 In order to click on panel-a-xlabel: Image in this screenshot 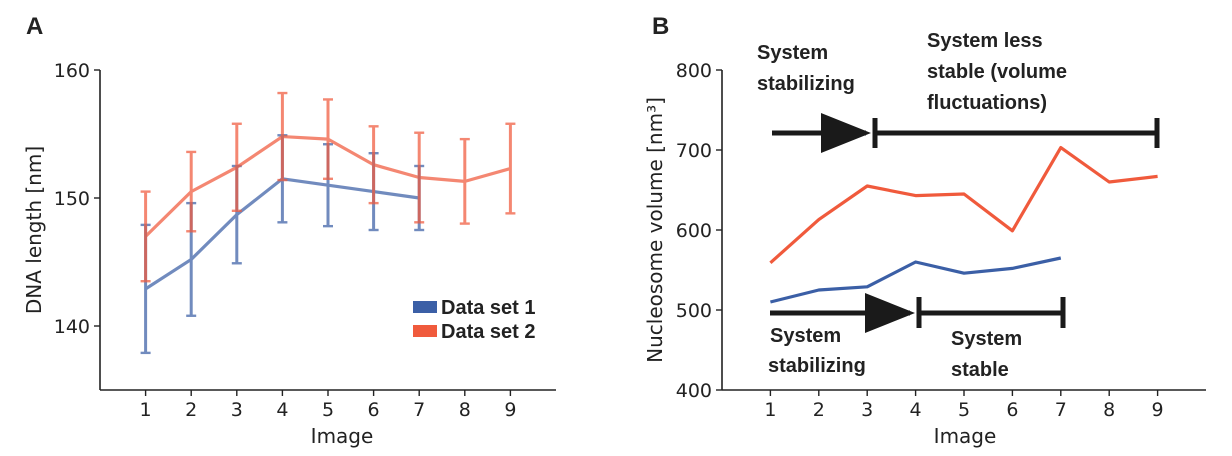, I will do `click(342, 436)`.